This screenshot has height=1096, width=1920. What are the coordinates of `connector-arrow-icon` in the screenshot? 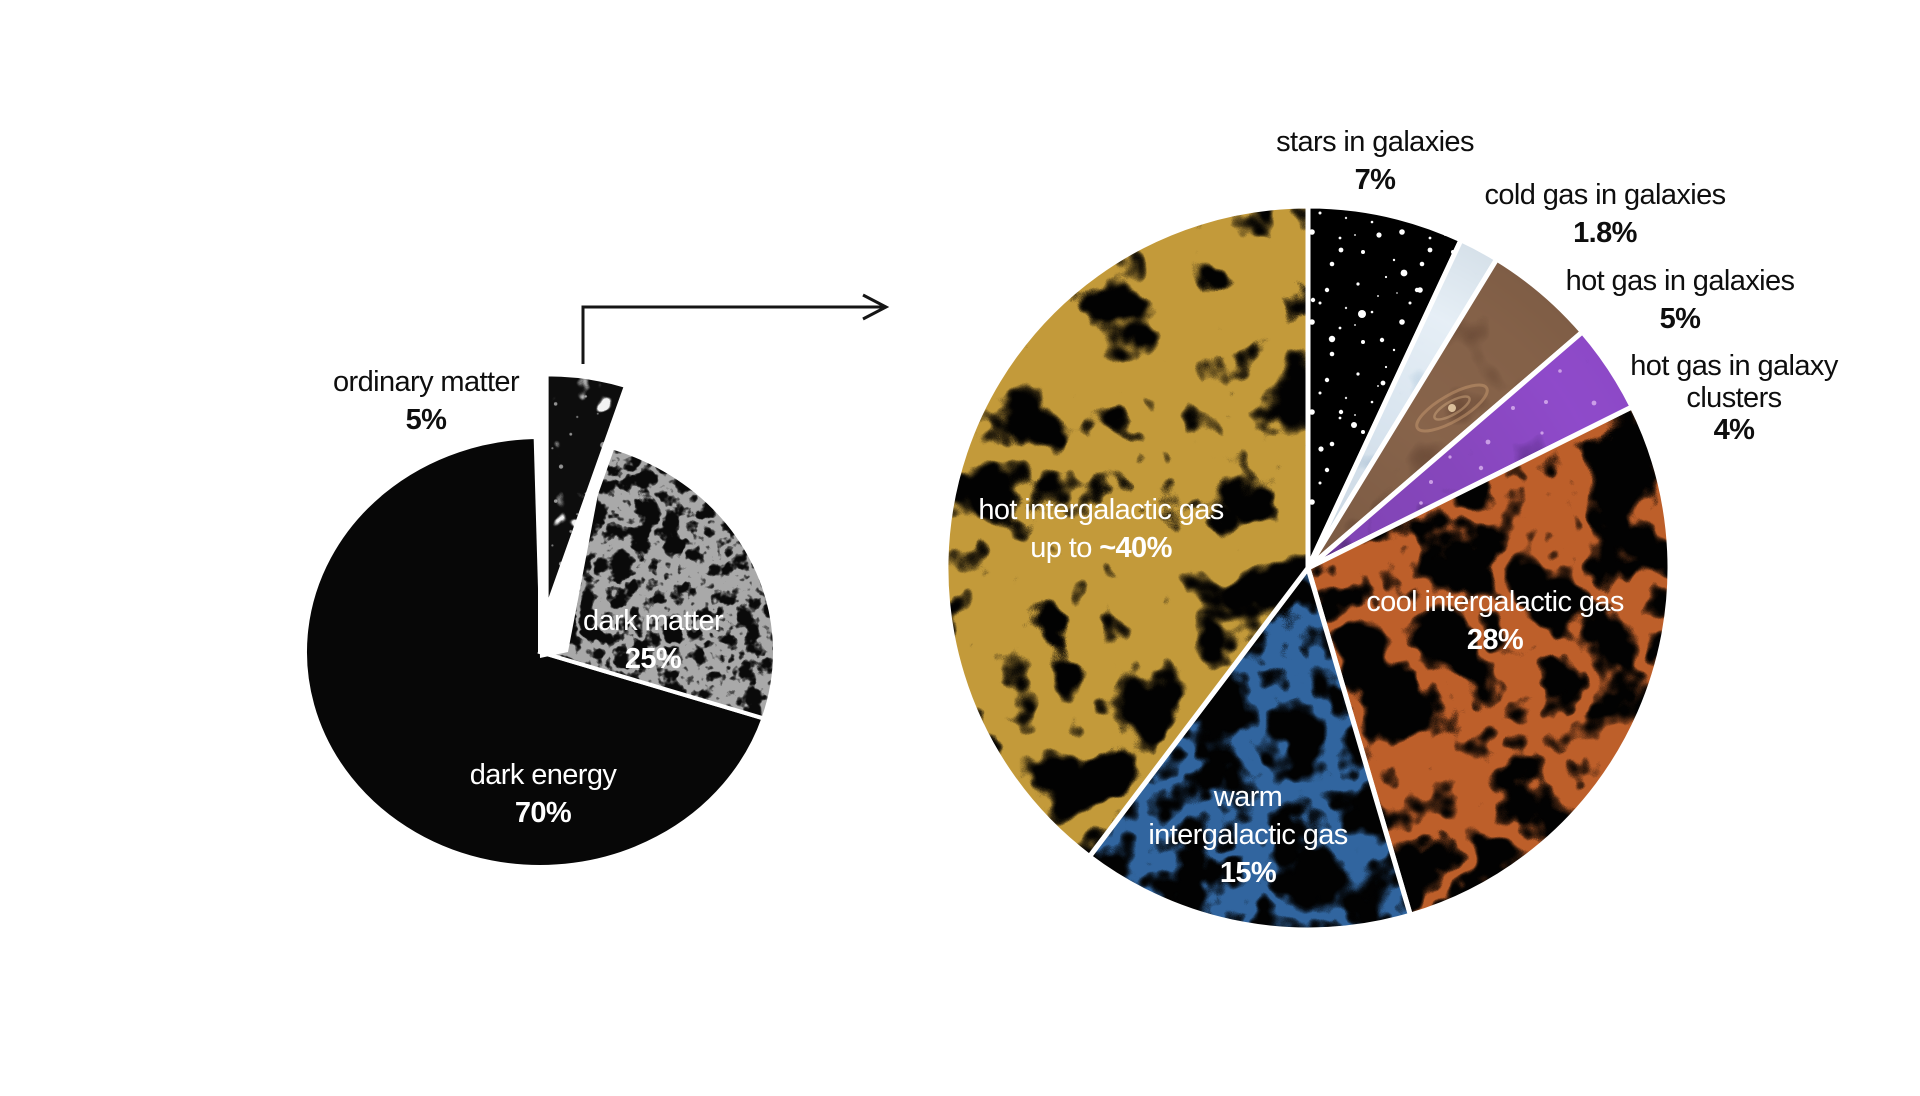 It's located at (735, 328).